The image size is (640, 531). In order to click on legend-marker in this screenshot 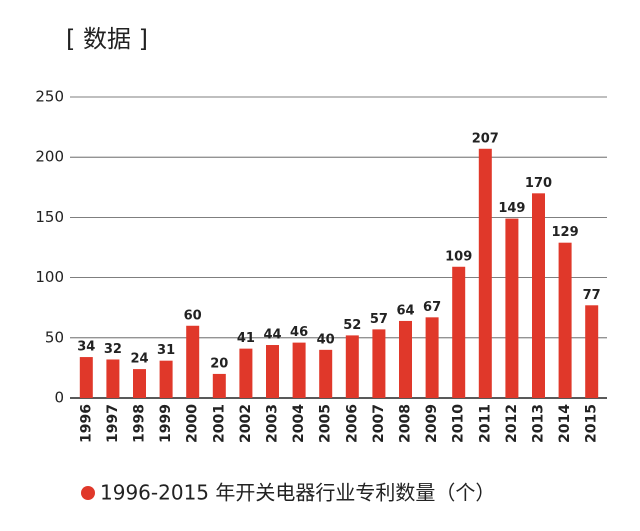, I will do `click(88, 493)`.